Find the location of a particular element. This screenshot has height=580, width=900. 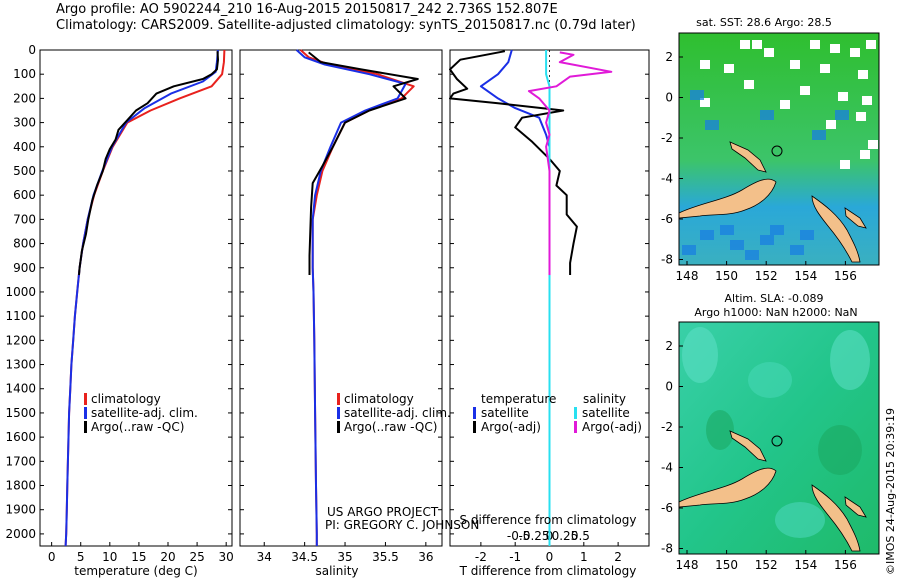

y-tick-label: 1600 is located at coordinates (20, 437).